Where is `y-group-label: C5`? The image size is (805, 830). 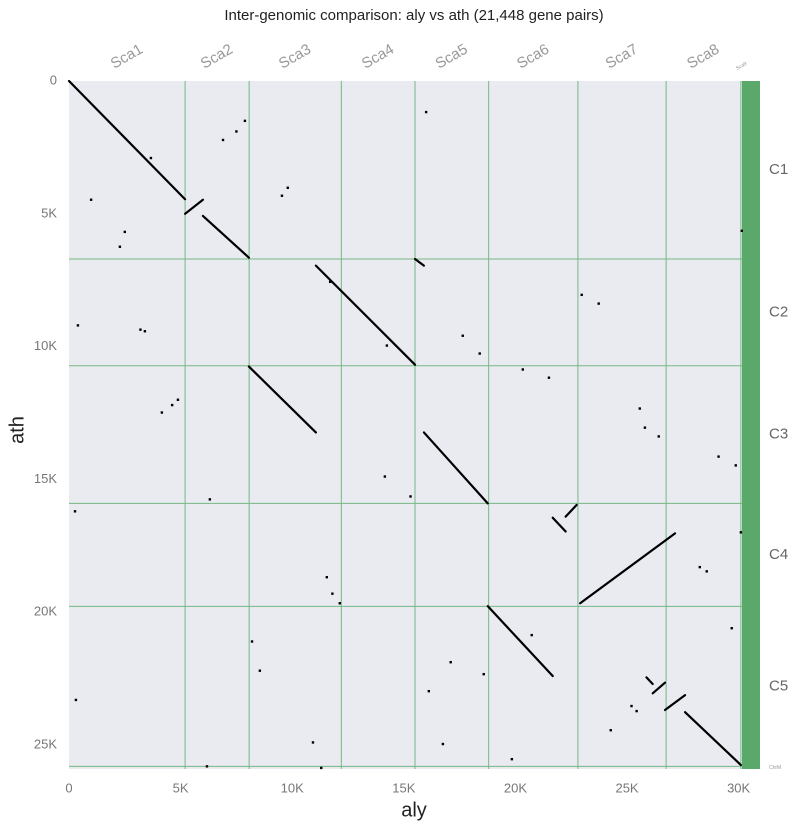 y-group-label: C5 is located at coordinates (778, 685).